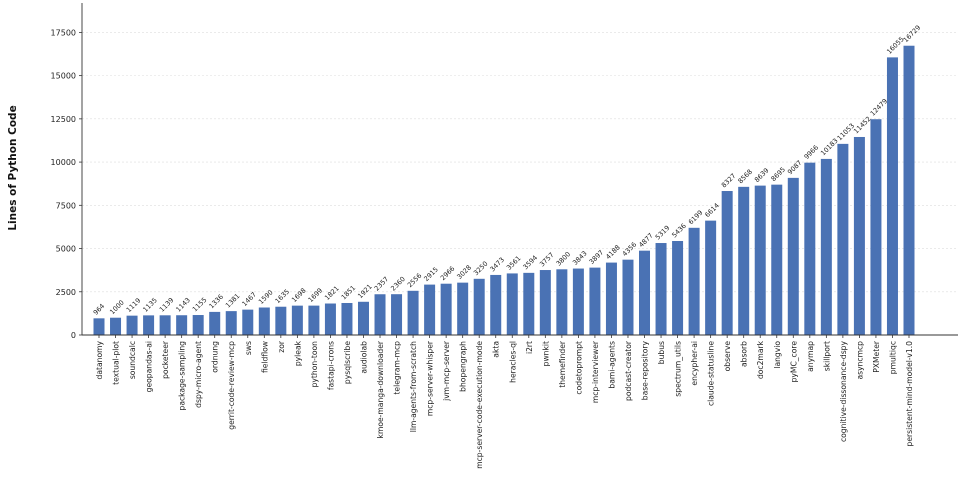  I want to click on x-tick-label: dspy-micro-agent, so click(198, 374).